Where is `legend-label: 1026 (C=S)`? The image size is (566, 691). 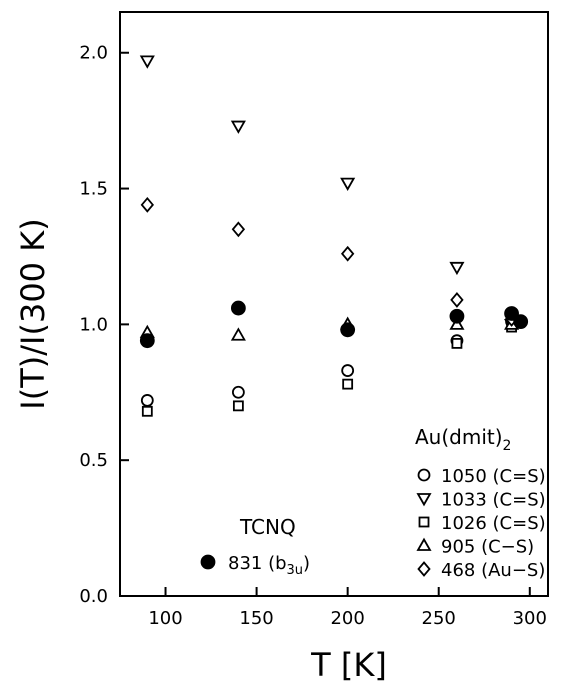
legend-label: 1026 (C=S) is located at coordinates (493, 523).